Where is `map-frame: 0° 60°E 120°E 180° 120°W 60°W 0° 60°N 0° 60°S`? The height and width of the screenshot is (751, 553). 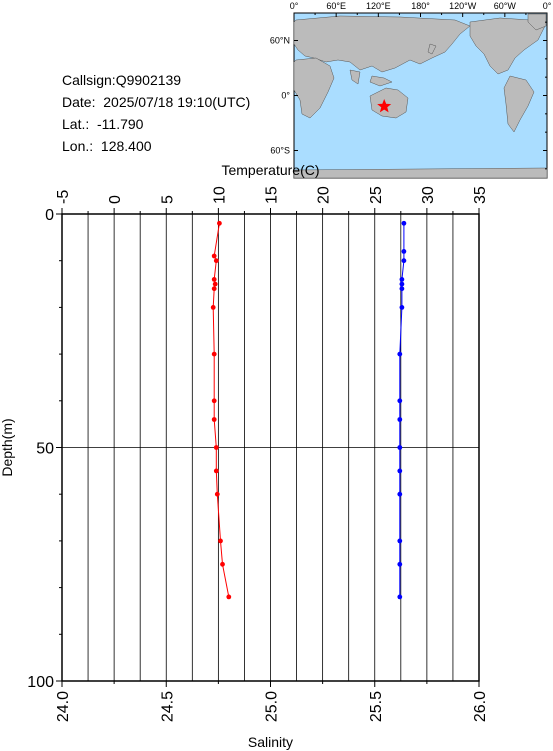
map-frame: 0° 60°E 120°E 180° 120°W 60°W 0° 60°N 0° 60°S is located at coordinates (411, 90).